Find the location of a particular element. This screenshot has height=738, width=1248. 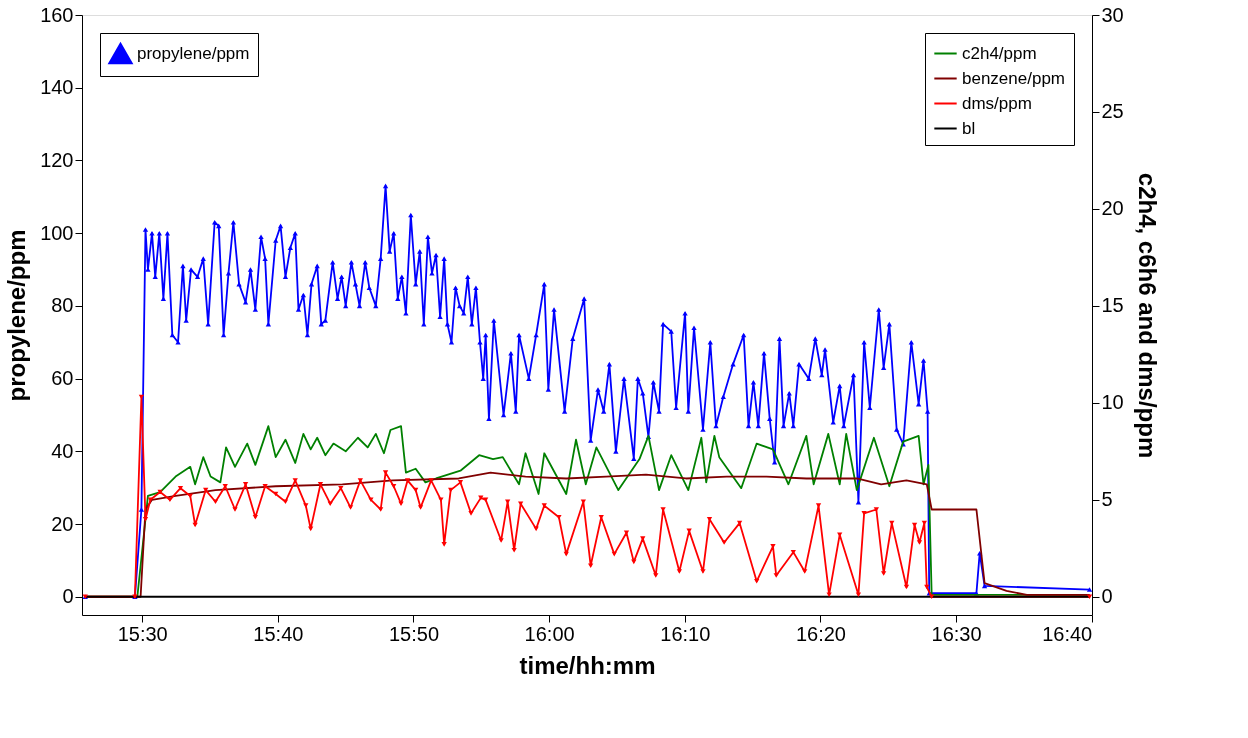

x-axis-title: time/hh:mm is located at coordinates (587, 665).